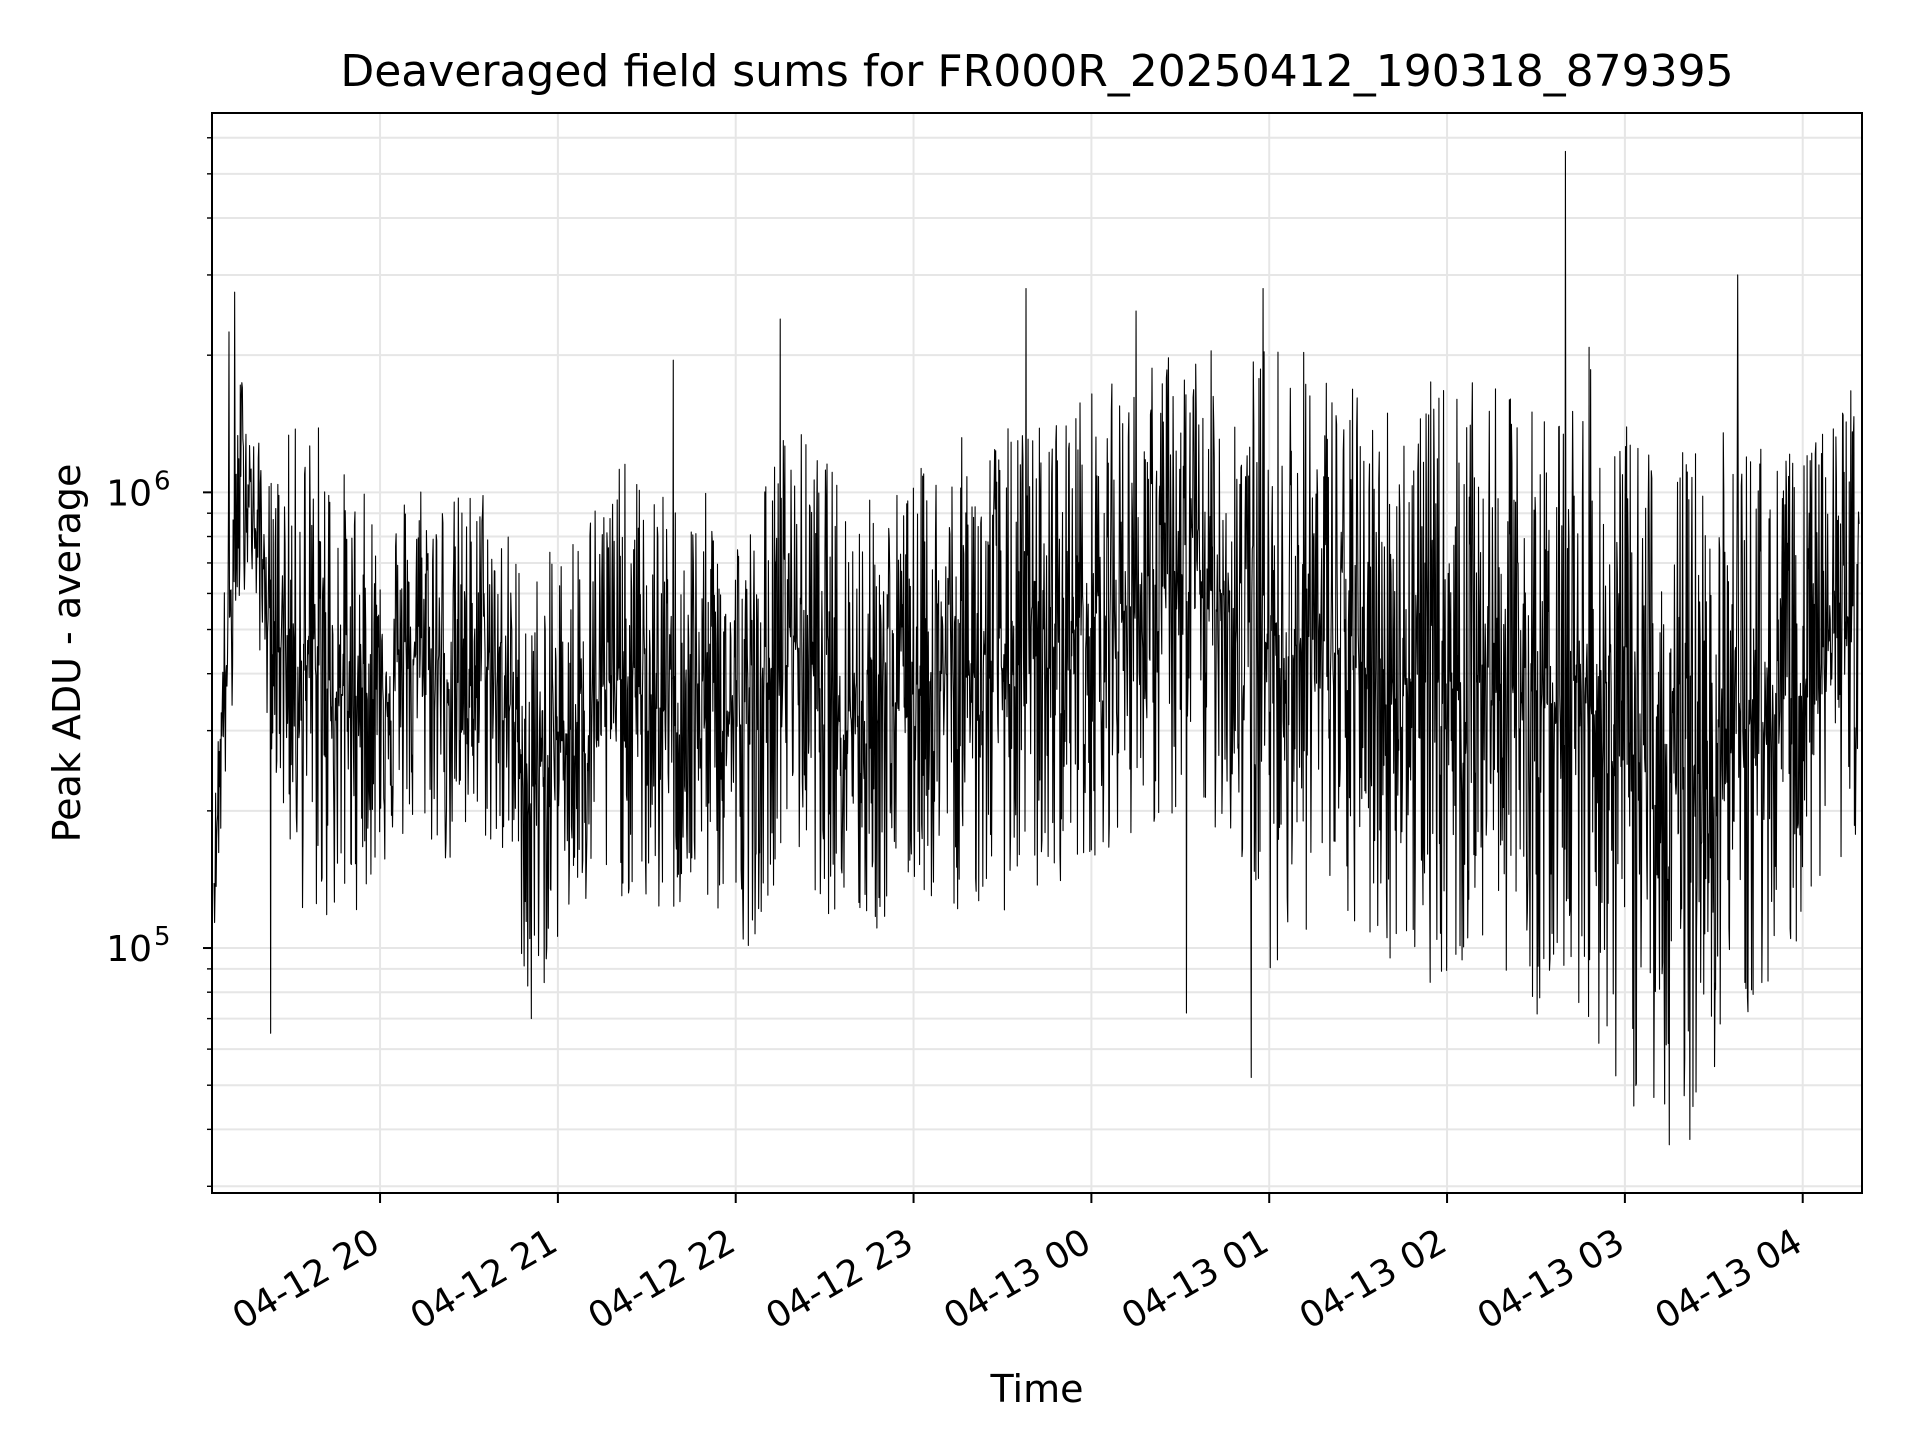 The image size is (1920, 1440). I want to click on y-axis-label: Peak ADU - average, so click(67, 653).